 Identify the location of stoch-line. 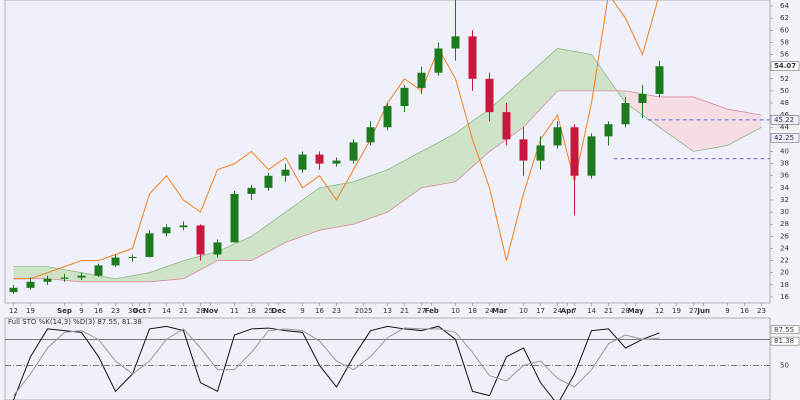
(336, 361).